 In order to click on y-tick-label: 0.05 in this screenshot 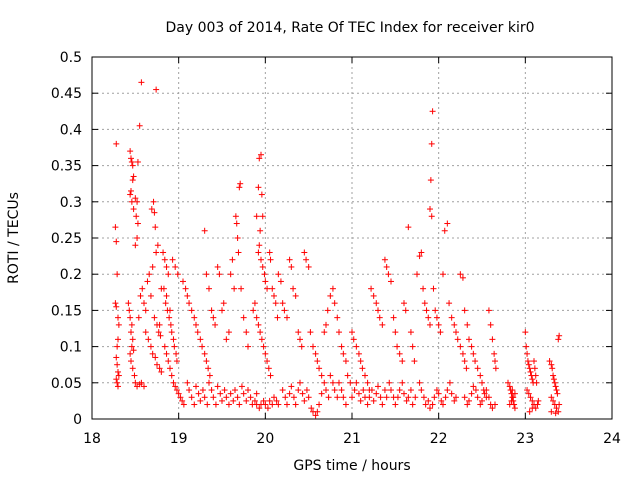, I will do `click(66, 384)`.